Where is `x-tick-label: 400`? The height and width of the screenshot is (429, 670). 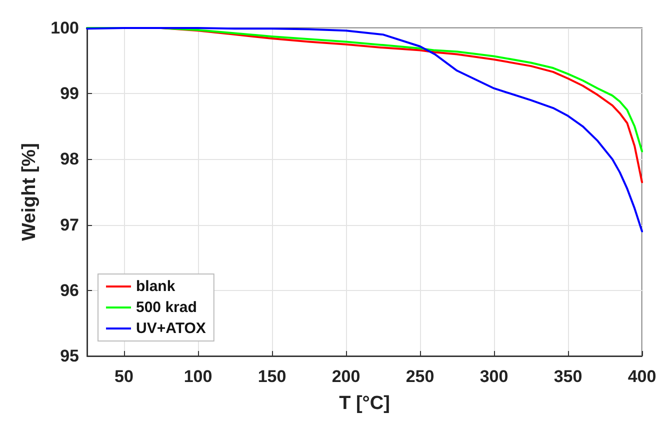
x-tick-label: 400 is located at coordinates (642, 376).